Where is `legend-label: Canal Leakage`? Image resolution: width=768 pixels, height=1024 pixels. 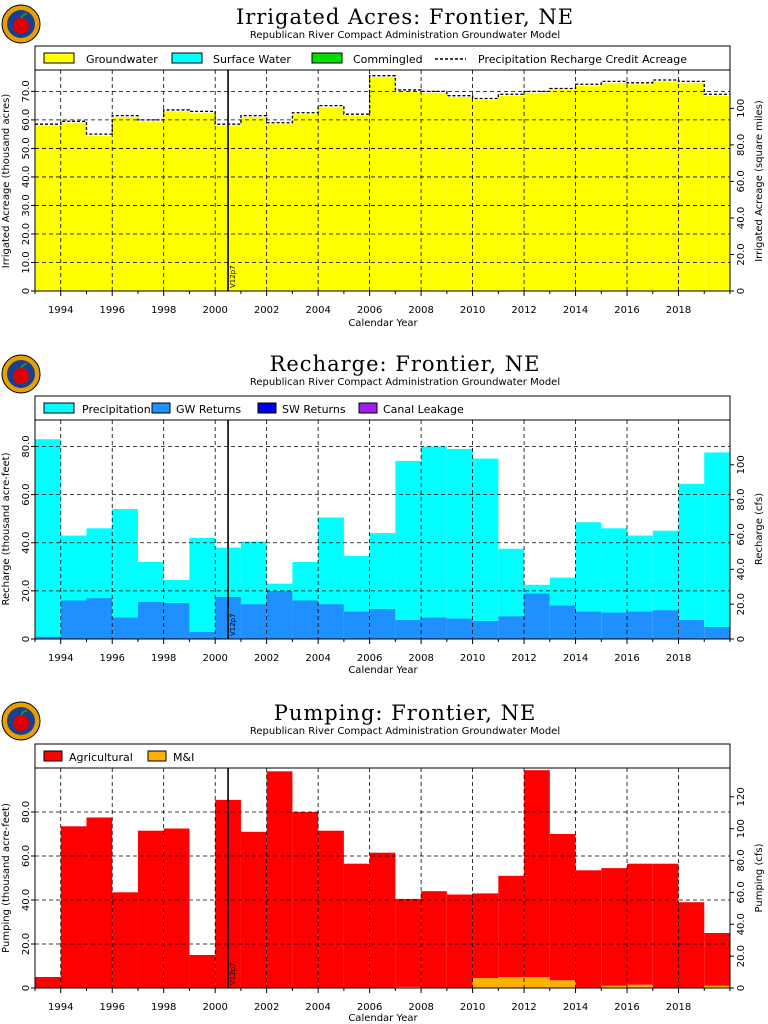
legend-label: Canal Leakage is located at coordinates (423, 409).